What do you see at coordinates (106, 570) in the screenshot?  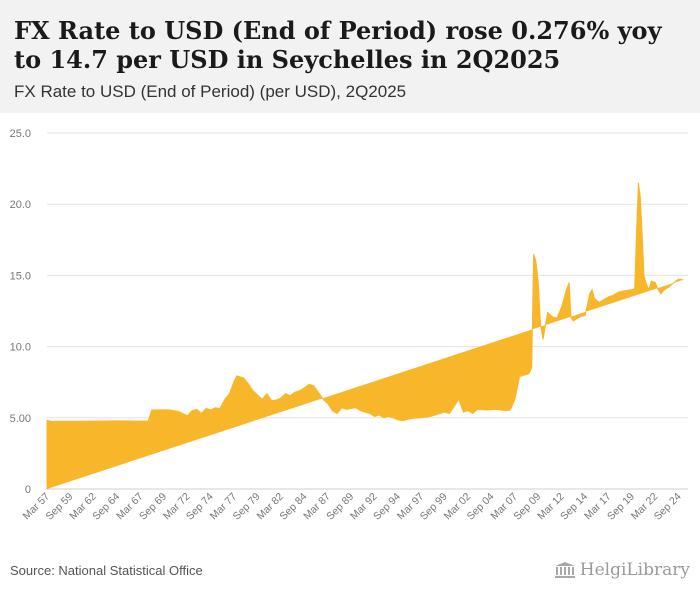 I see `source-note: Source: National Statistical Office` at bounding box center [106, 570].